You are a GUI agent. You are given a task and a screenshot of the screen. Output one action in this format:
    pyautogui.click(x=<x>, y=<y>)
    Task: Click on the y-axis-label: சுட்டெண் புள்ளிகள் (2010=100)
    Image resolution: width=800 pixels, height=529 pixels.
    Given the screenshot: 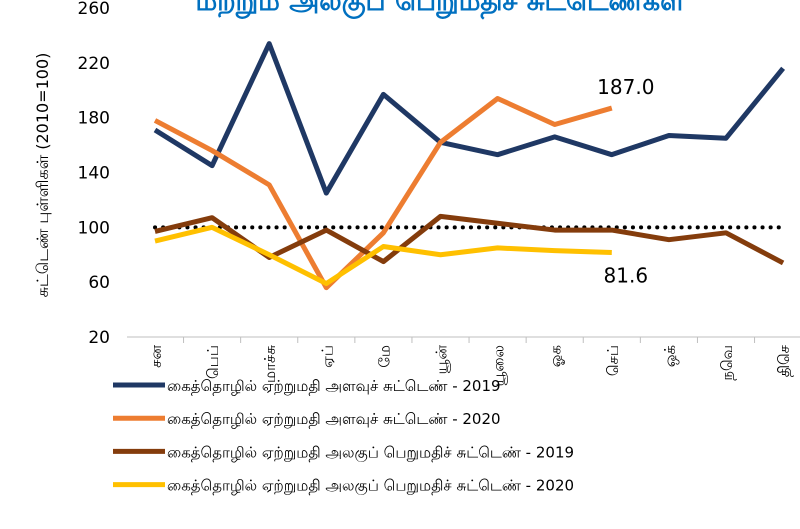 What is the action you would take?
    pyautogui.click(x=42, y=175)
    